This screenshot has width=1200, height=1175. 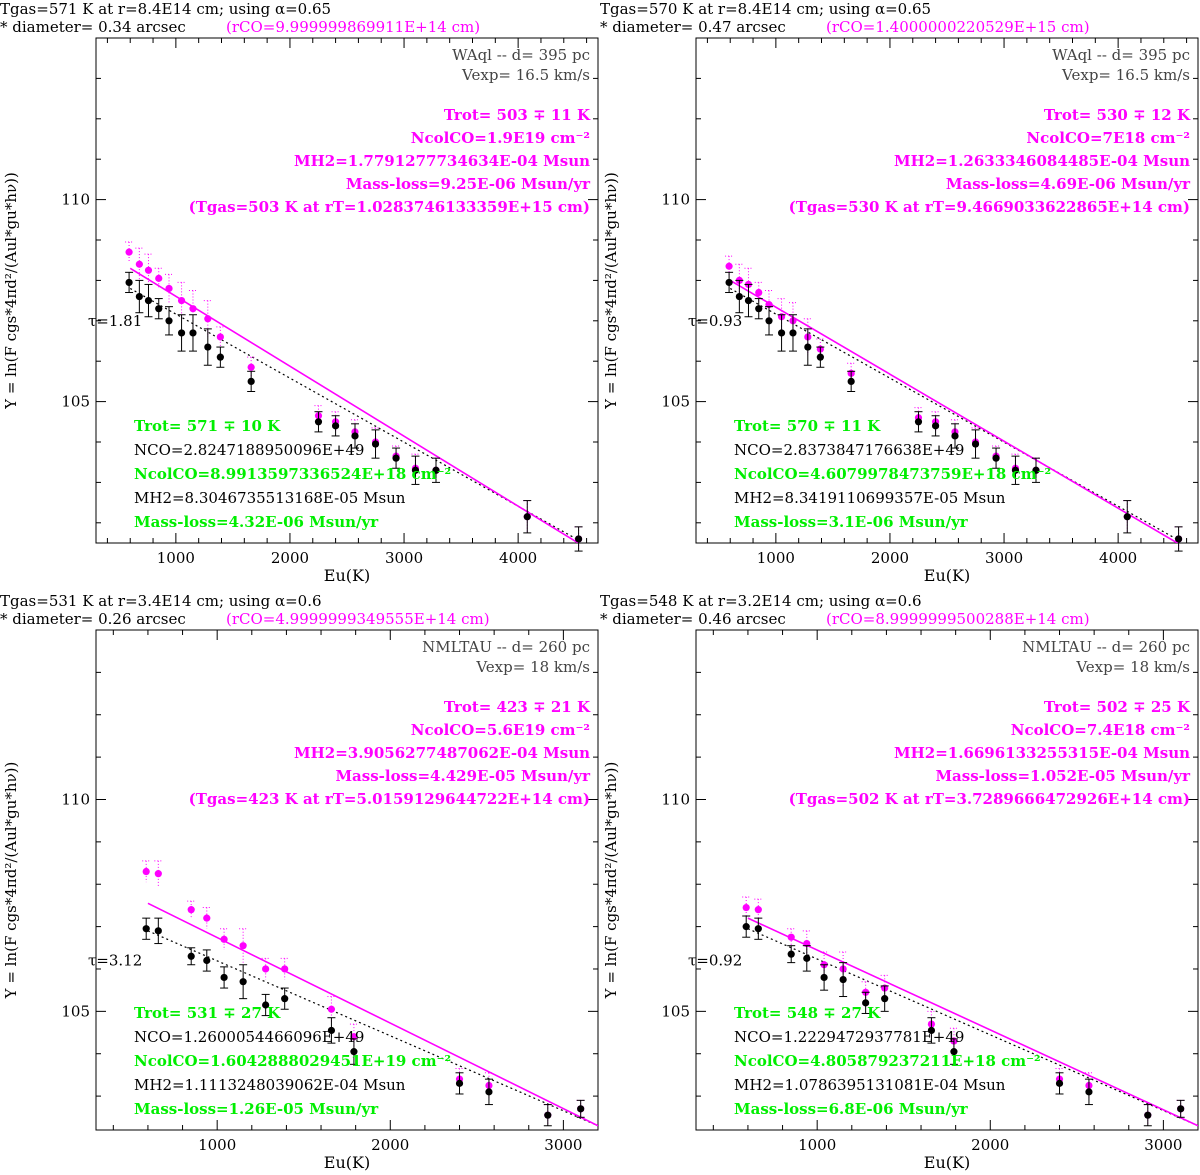 I want to click on header-rco: (rCO=8.9999999500288E+14 cm), so click(x=958, y=619).